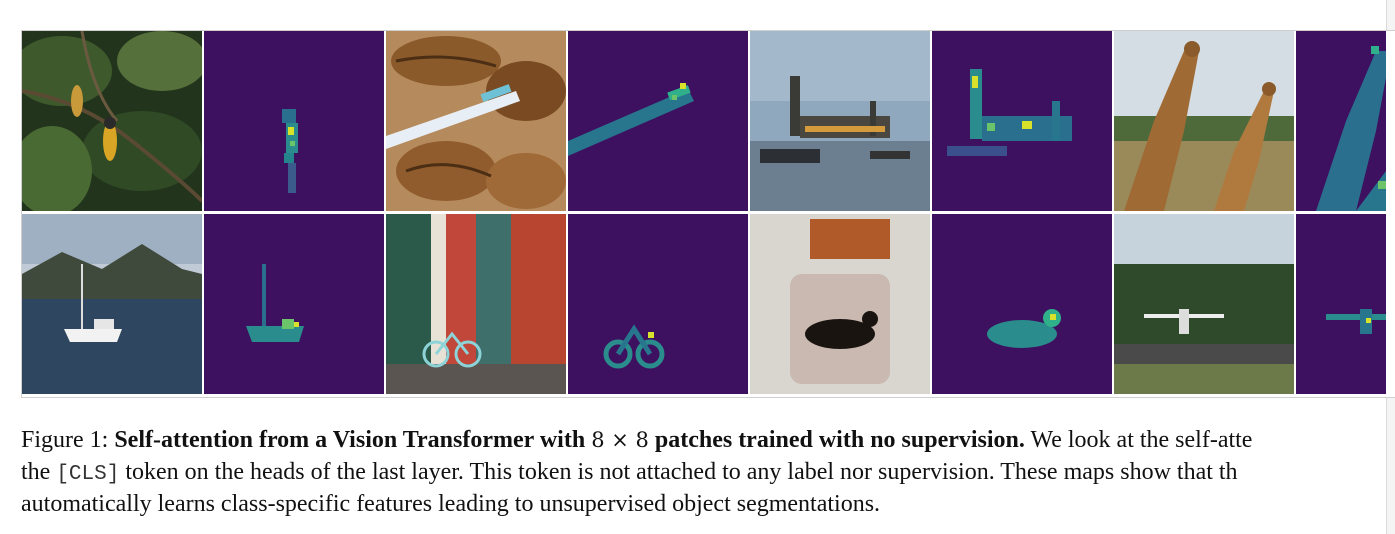  What do you see at coordinates (294, 304) in the screenshot?
I see `attention-map-sailboat` at bounding box center [294, 304].